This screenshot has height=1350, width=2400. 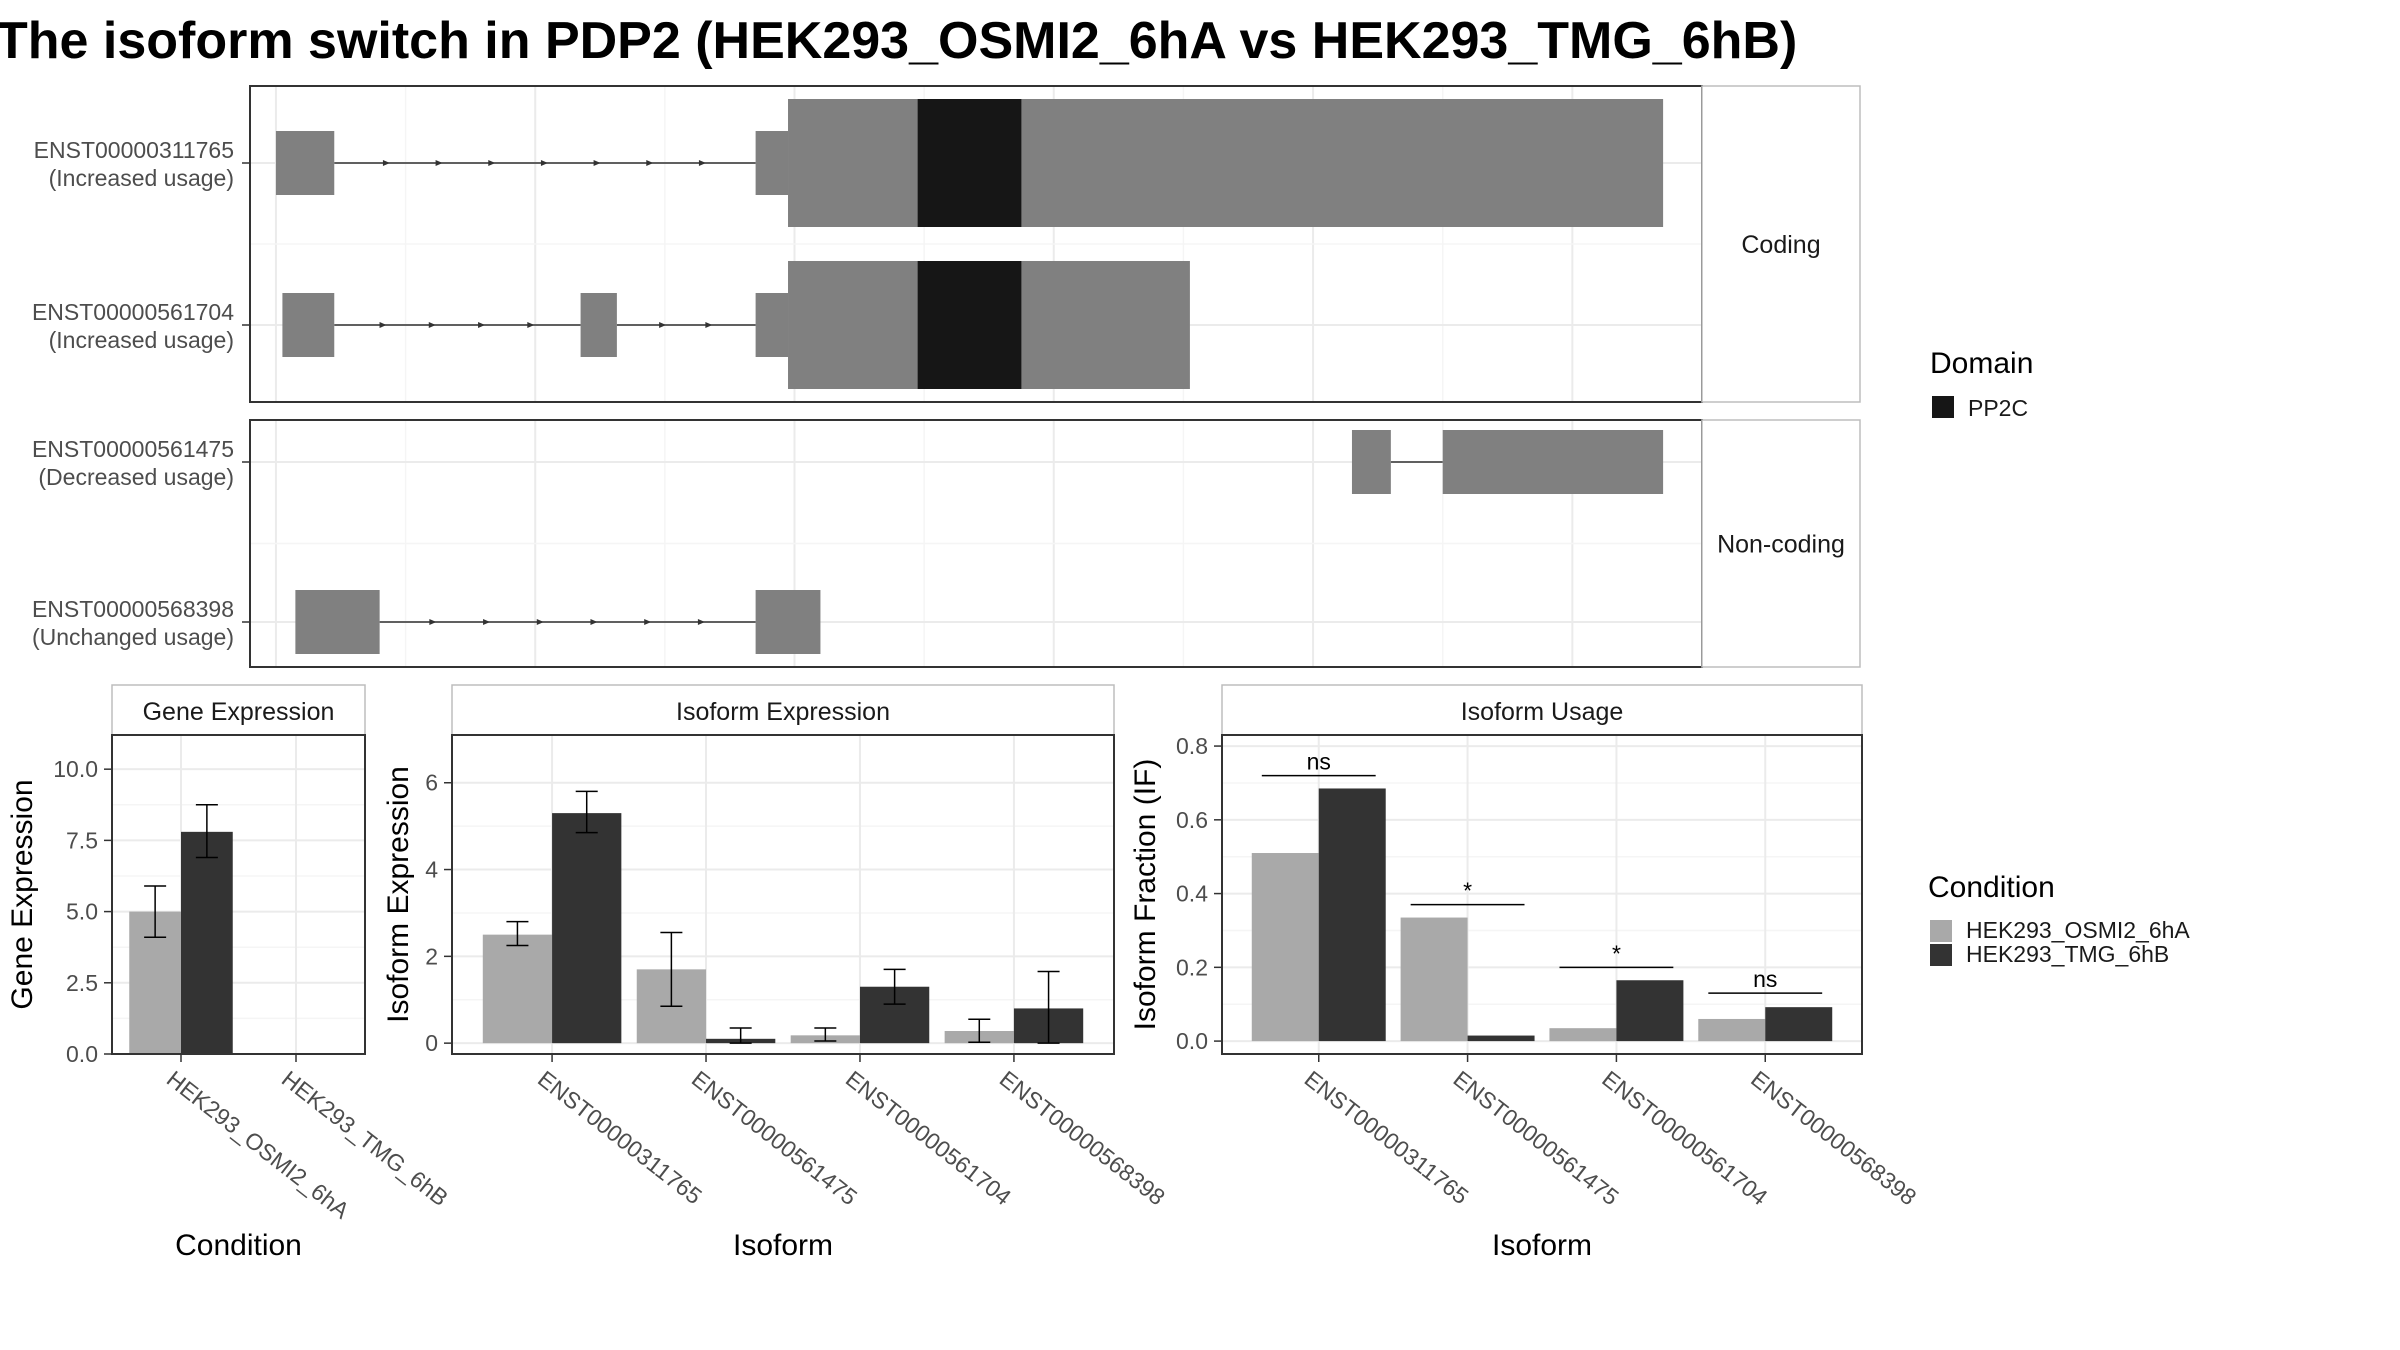 I want to click on transcript-id-label: ENST00000311765, so click(x=134, y=150).